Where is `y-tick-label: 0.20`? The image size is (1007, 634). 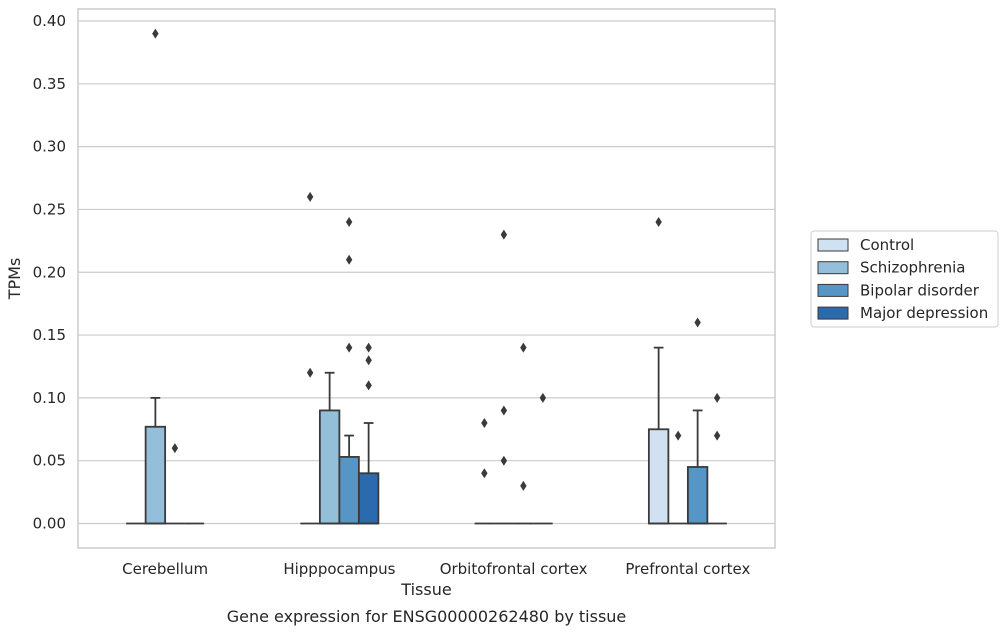
y-tick-label: 0.20 is located at coordinates (49, 272).